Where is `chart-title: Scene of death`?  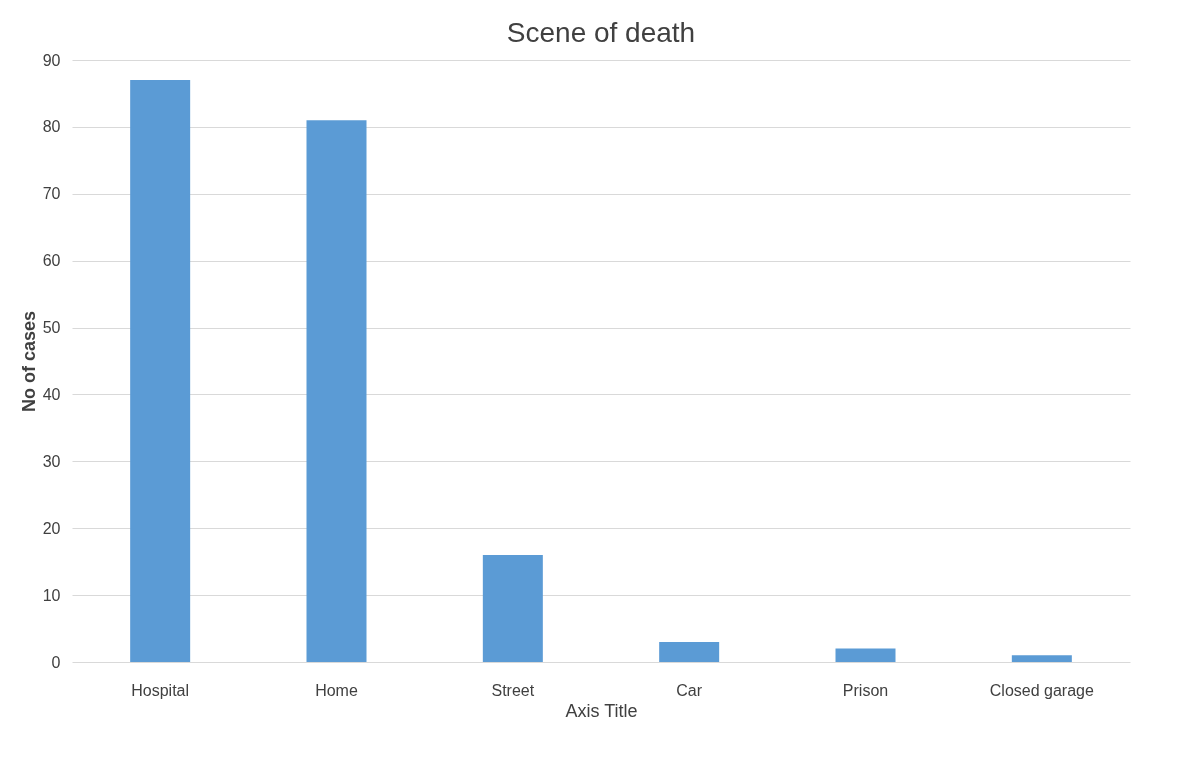
chart-title: Scene of death is located at coordinates (601, 32).